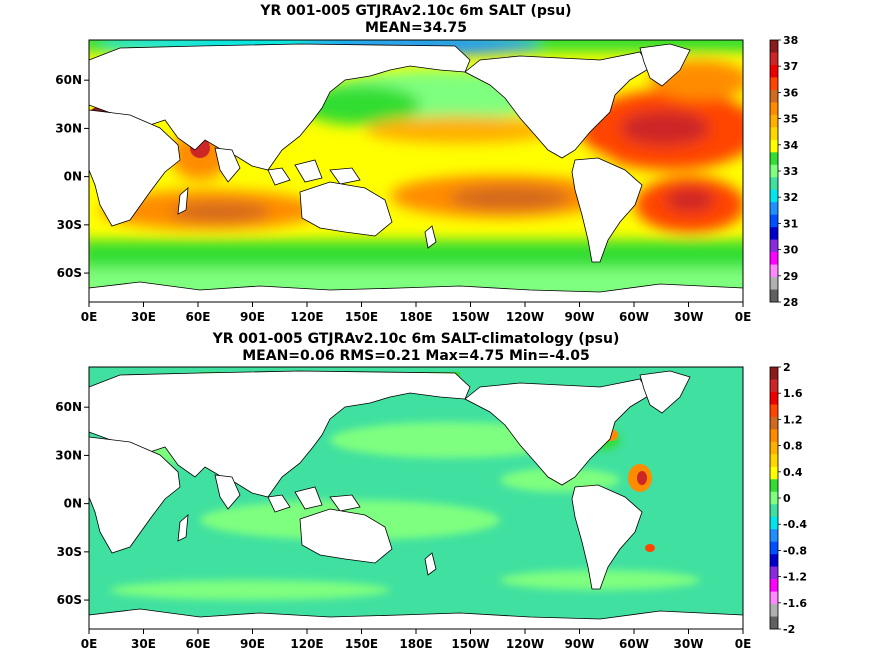 The width and height of the screenshot is (875, 656). What do you see at coordinates (791, 250) in the screenshot?
I see `colorbar-tick-label: 30` at bounding box center [791, 250].